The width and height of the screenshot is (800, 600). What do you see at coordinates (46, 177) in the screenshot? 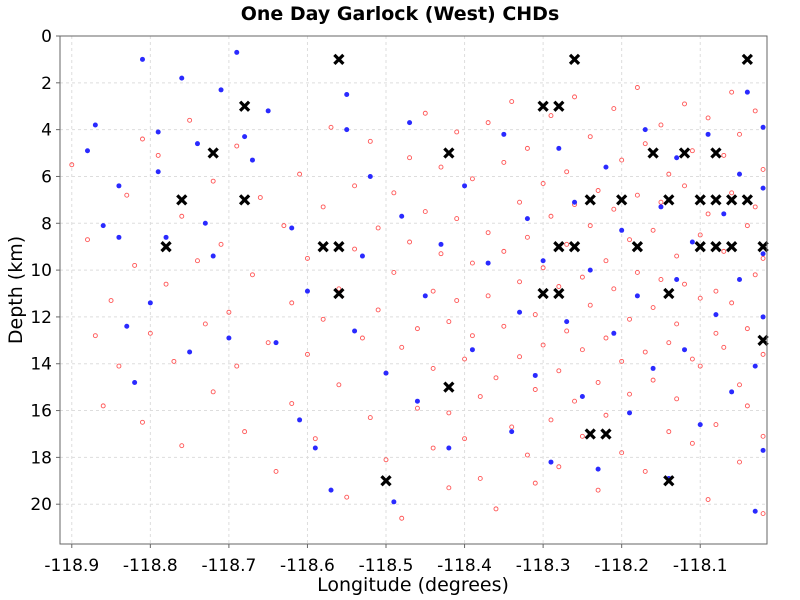
I see `y-tick-label: 6` at bounding box center [46, 177].